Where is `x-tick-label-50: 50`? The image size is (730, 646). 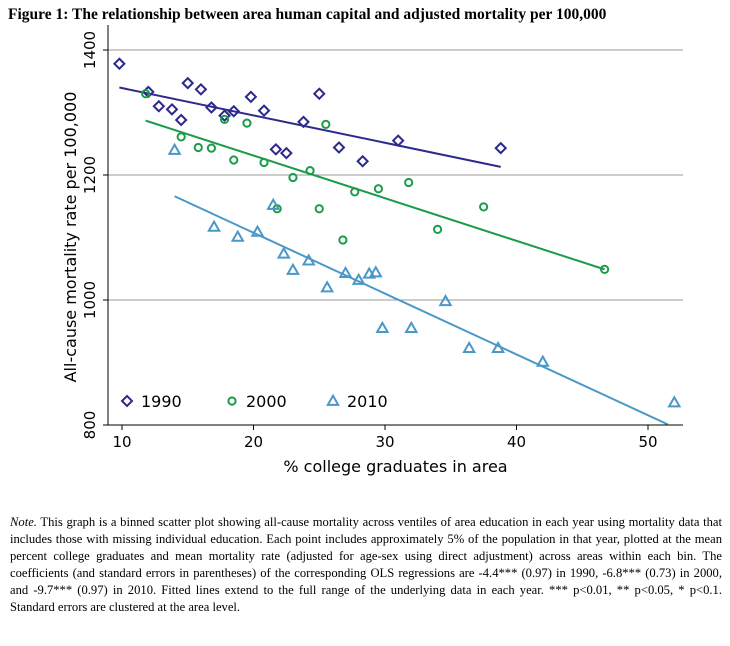
x-tick-label-50: 50 is located at coordinates (647, 442).